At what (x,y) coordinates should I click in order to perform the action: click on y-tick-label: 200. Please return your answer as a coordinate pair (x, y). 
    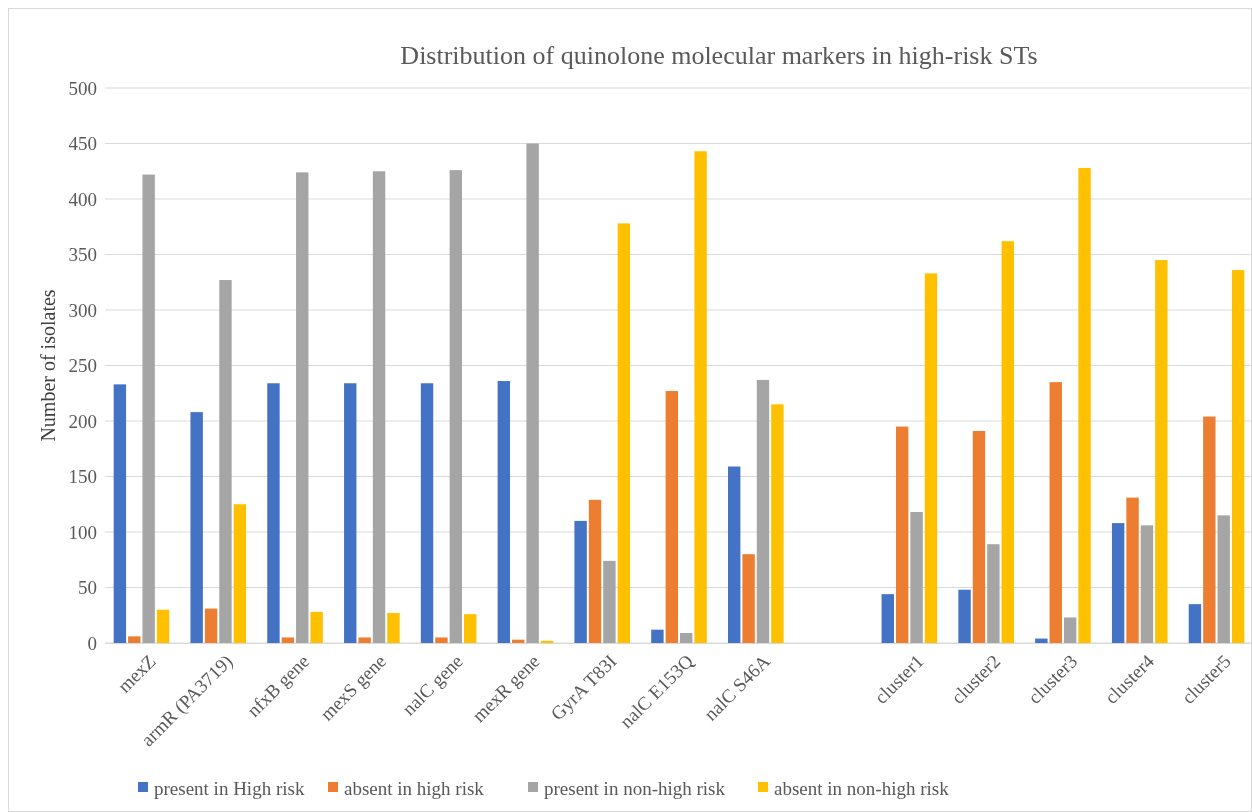
    Looking at the image, I should click on (82, 421).